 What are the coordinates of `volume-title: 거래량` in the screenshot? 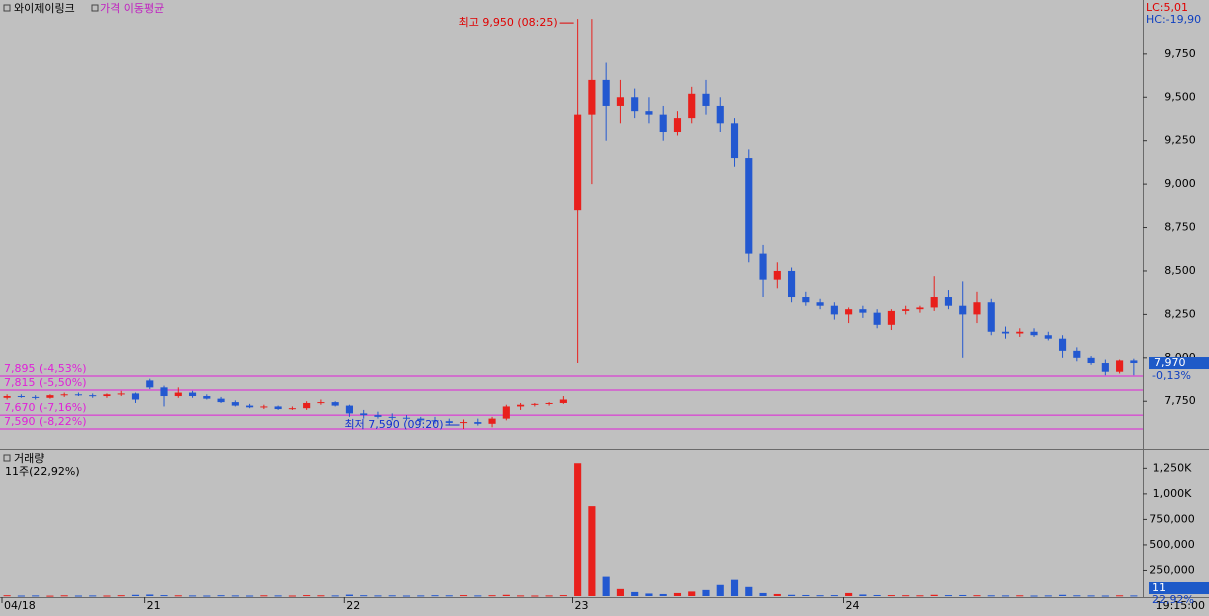 It's located at (29, 458).